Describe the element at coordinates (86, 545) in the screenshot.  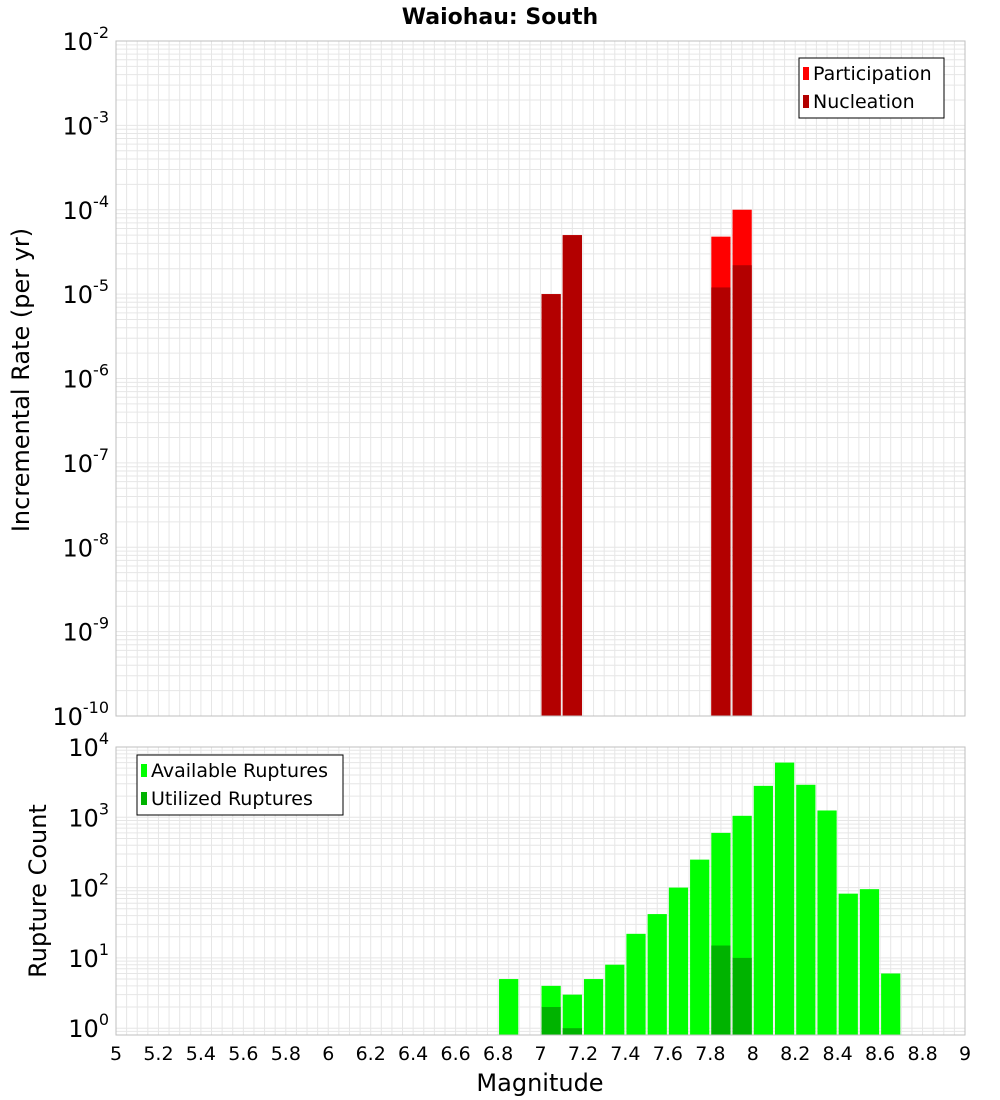
I see `y-tick-label: 10⁻⁸` at that location.